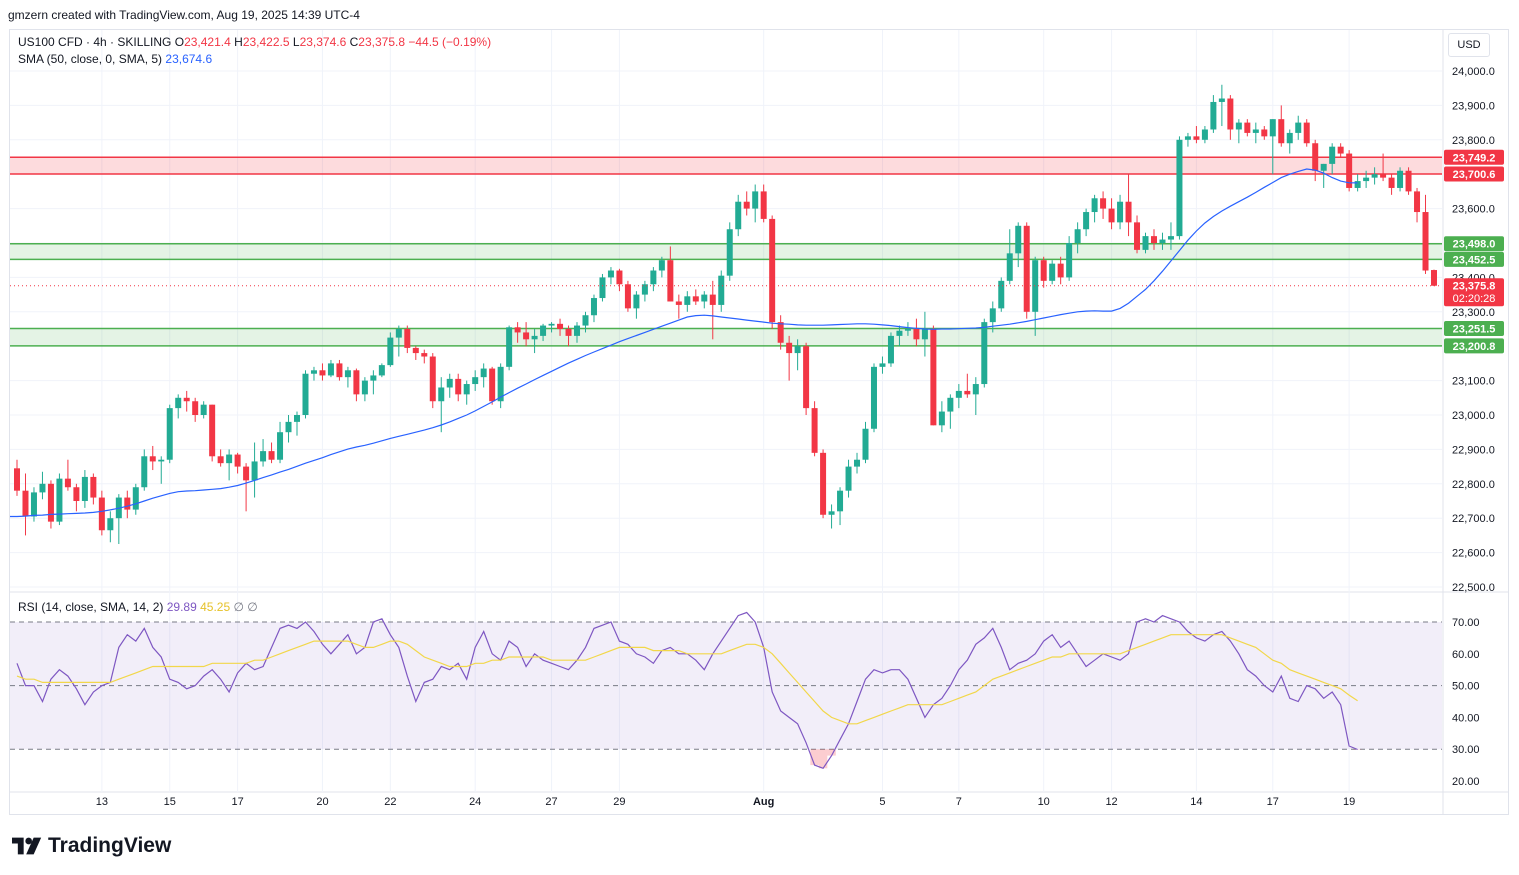  Describe the element at coordinates (91, 846) in the screenshot. I see `tradingview-logo: TradingView` at that location.